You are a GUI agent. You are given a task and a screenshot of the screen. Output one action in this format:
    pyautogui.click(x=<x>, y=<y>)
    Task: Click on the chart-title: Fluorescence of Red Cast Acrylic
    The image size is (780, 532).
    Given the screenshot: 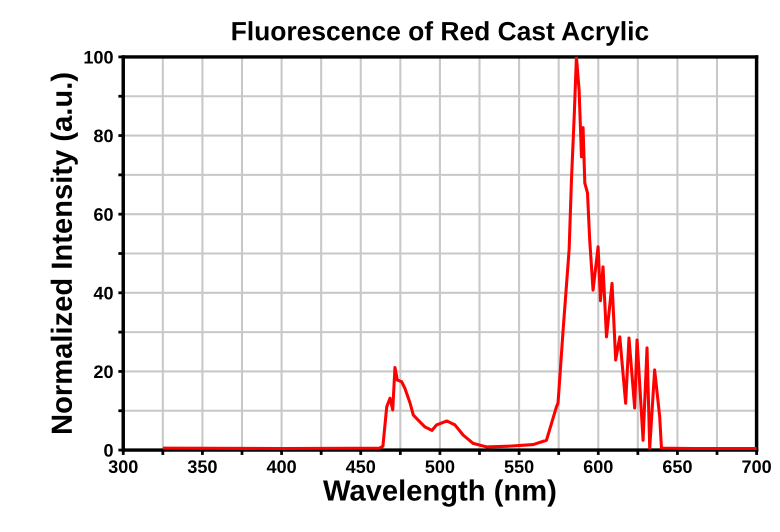 What is the action you would take?
    pyautogui.click(x=440, y=33)
    